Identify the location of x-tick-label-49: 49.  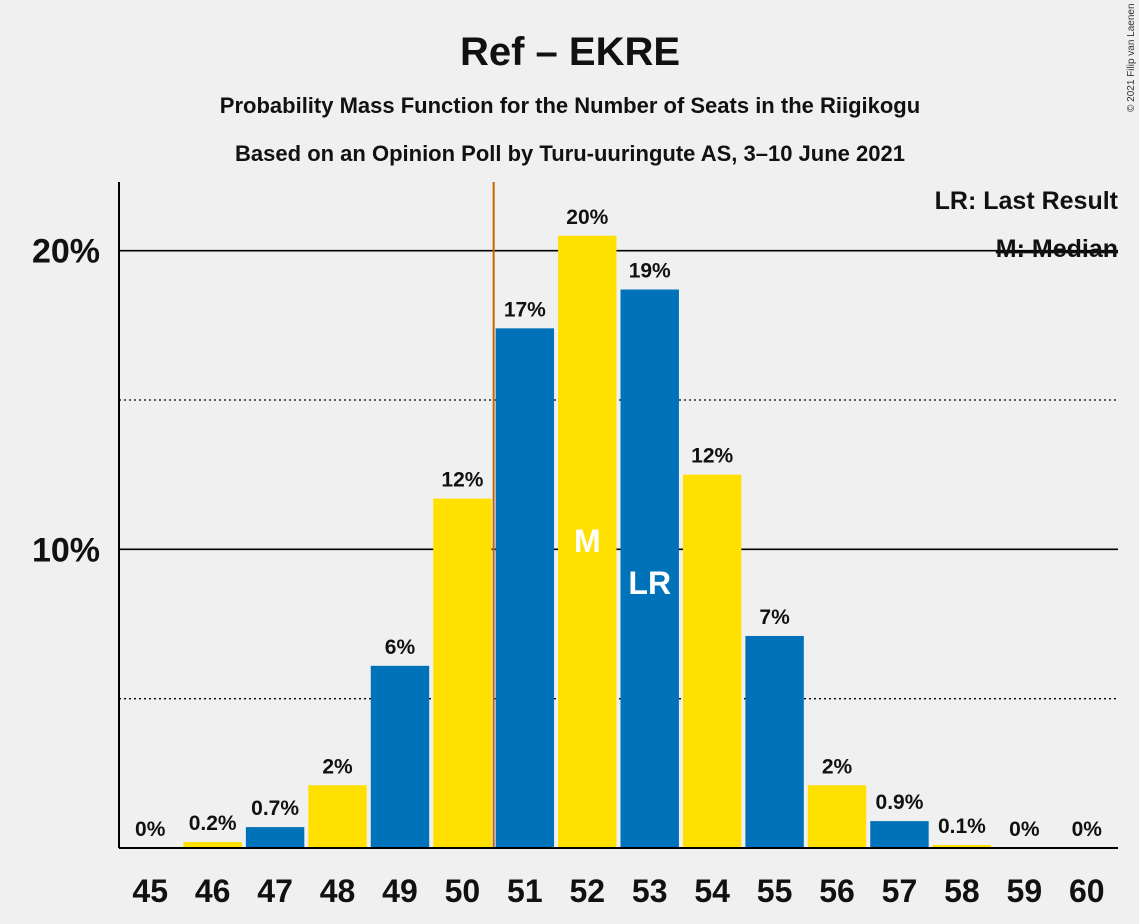
(400, 891).